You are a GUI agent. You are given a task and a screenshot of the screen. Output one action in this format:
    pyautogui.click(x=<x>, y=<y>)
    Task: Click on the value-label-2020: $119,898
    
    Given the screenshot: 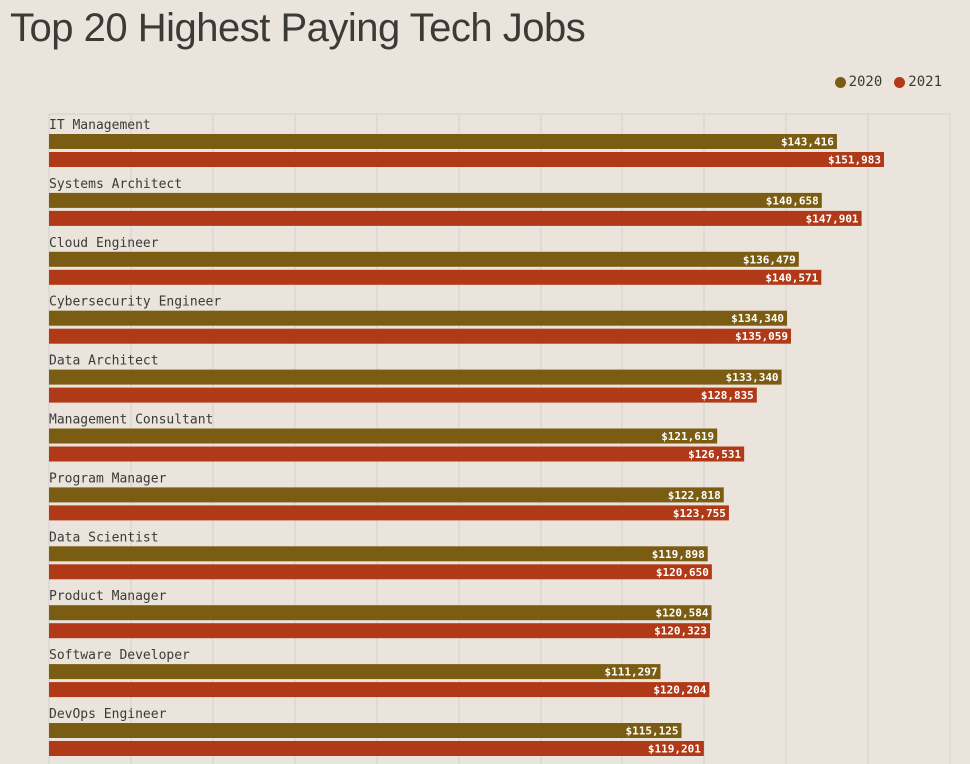 What is the action you would take?
    pyautogui.click(x=678, y=554)
    